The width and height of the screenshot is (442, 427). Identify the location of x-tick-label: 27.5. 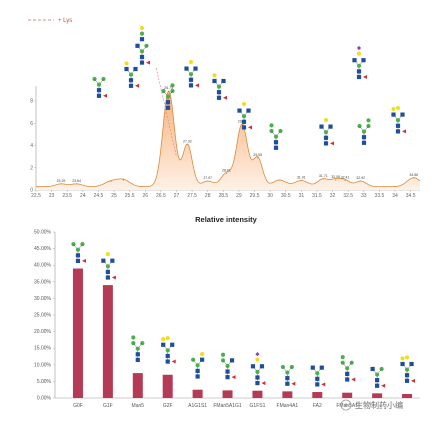
(192, 196).